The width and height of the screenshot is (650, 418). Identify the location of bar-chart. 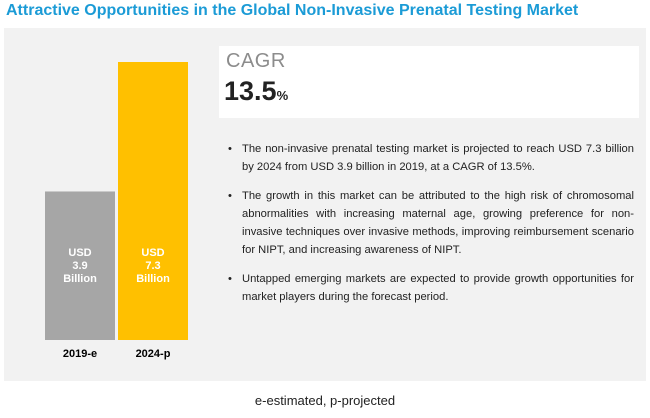
(116, 201).